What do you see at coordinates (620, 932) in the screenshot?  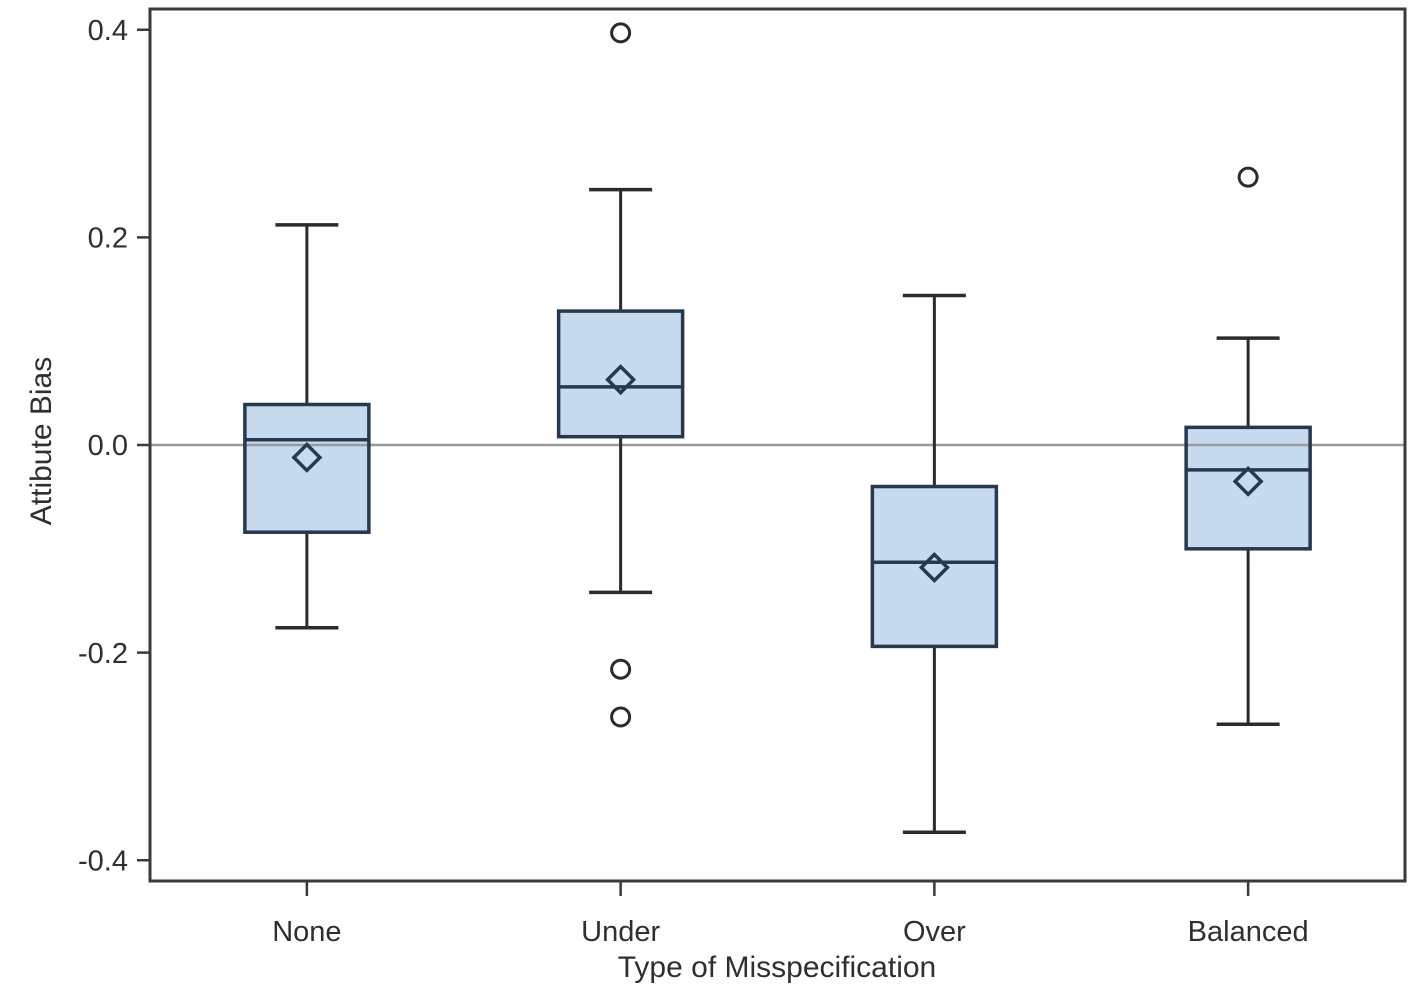 I see `x-category-label-under: Under` at bounding box center [620, 932].